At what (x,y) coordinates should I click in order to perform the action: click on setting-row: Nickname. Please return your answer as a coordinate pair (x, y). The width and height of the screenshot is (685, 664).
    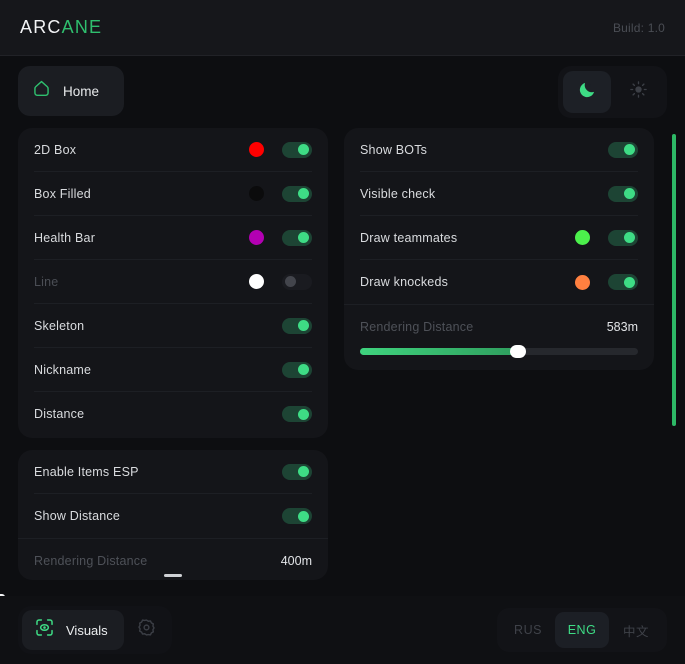
    Looking at the image, I should click on (173, 370).